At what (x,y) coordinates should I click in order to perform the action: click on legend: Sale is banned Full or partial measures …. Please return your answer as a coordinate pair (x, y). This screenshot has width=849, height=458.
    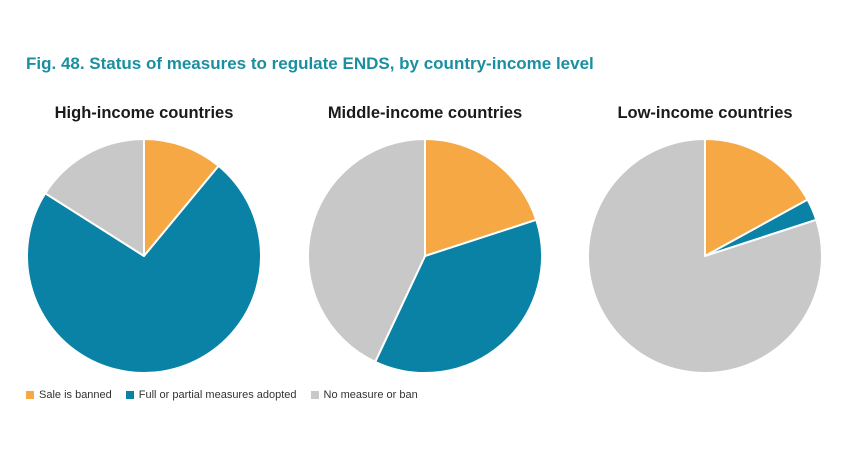
    Looking at the image, I should click on (229, 395).